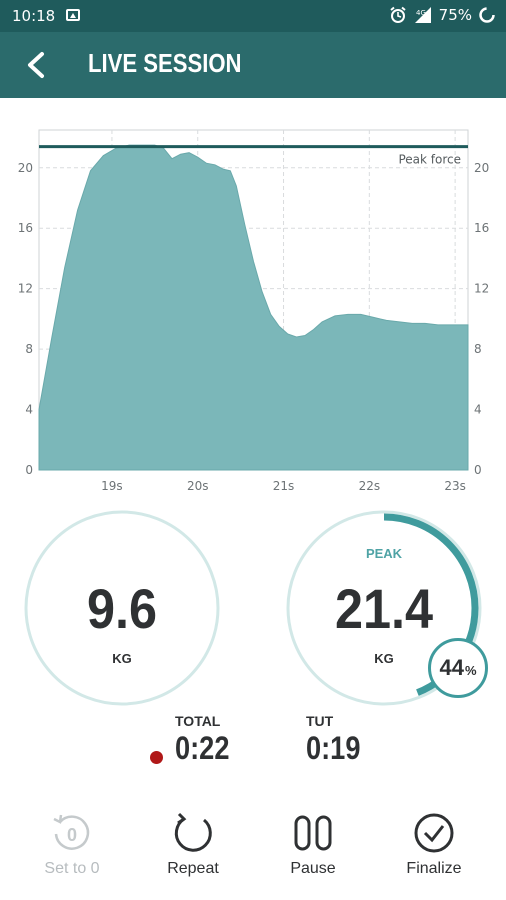 This screenshot has height=900, width=506. Describe the element at coordinates (37, 65) in the screenshot. I see `back-arrow-icon` at that location.